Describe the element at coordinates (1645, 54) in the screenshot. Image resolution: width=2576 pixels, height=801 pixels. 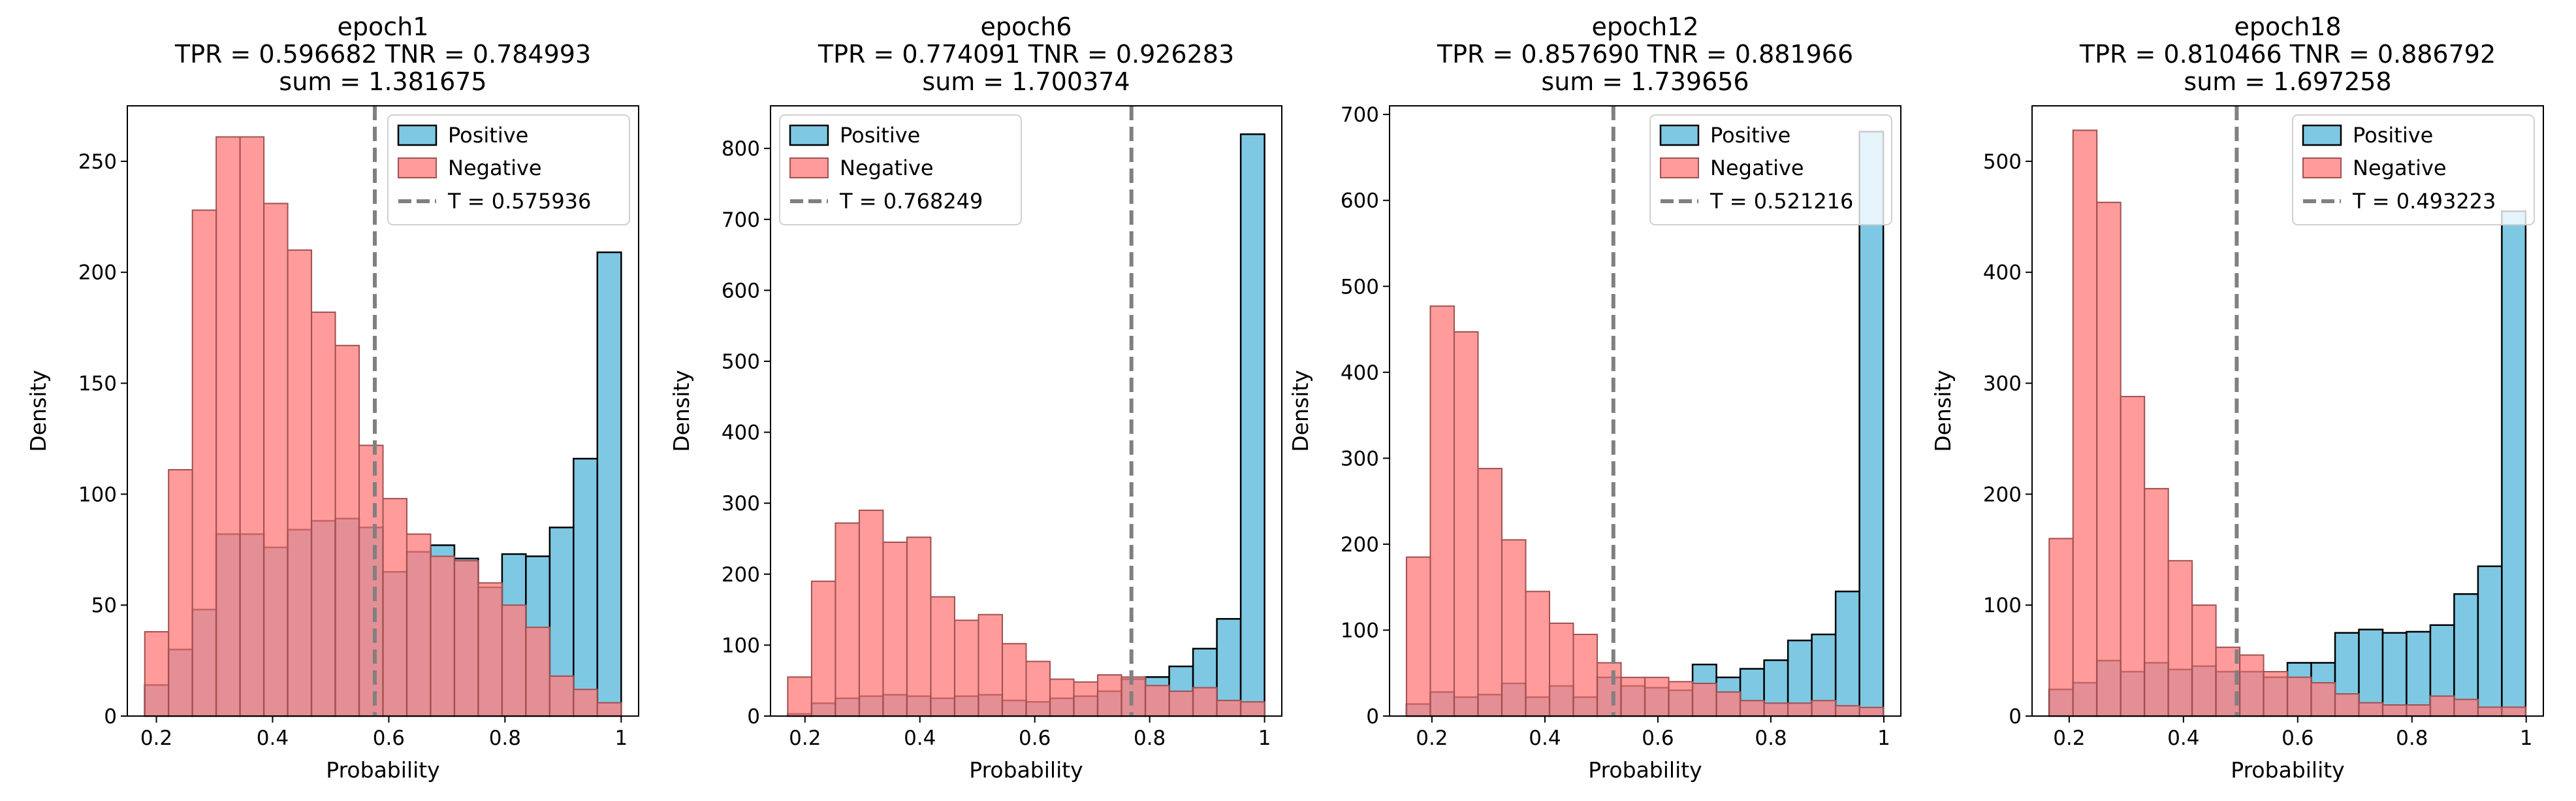
I see `chart-subtitle-metrics: TPR = 0.857690 TNR = 0.881966` at that location.